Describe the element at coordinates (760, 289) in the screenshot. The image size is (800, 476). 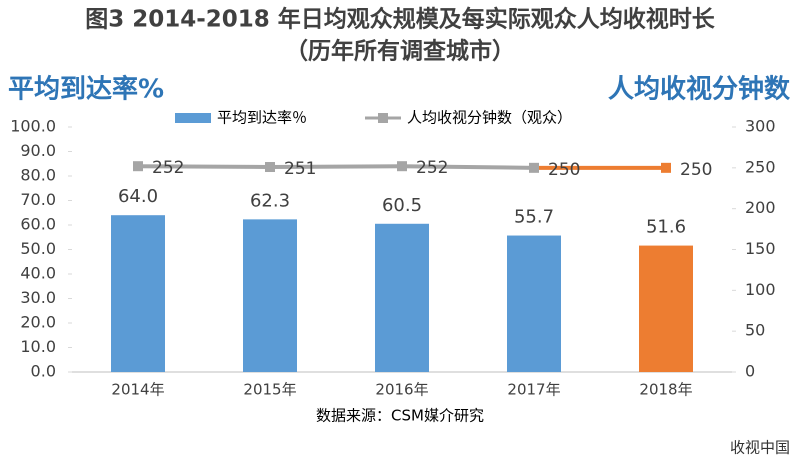
I see `y2-tick-label: 100` at that location.